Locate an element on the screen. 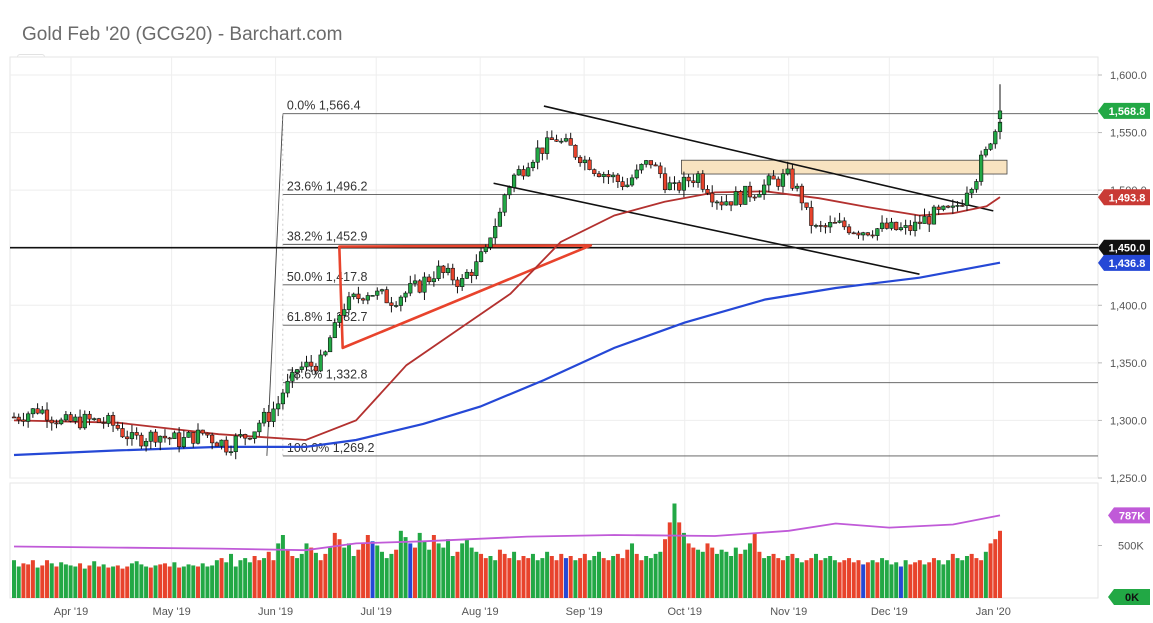 Image resolution: width=1153 pixels, height=623 pixels. x-tick-label: Sep '19 is located at coordinates (584, 612).